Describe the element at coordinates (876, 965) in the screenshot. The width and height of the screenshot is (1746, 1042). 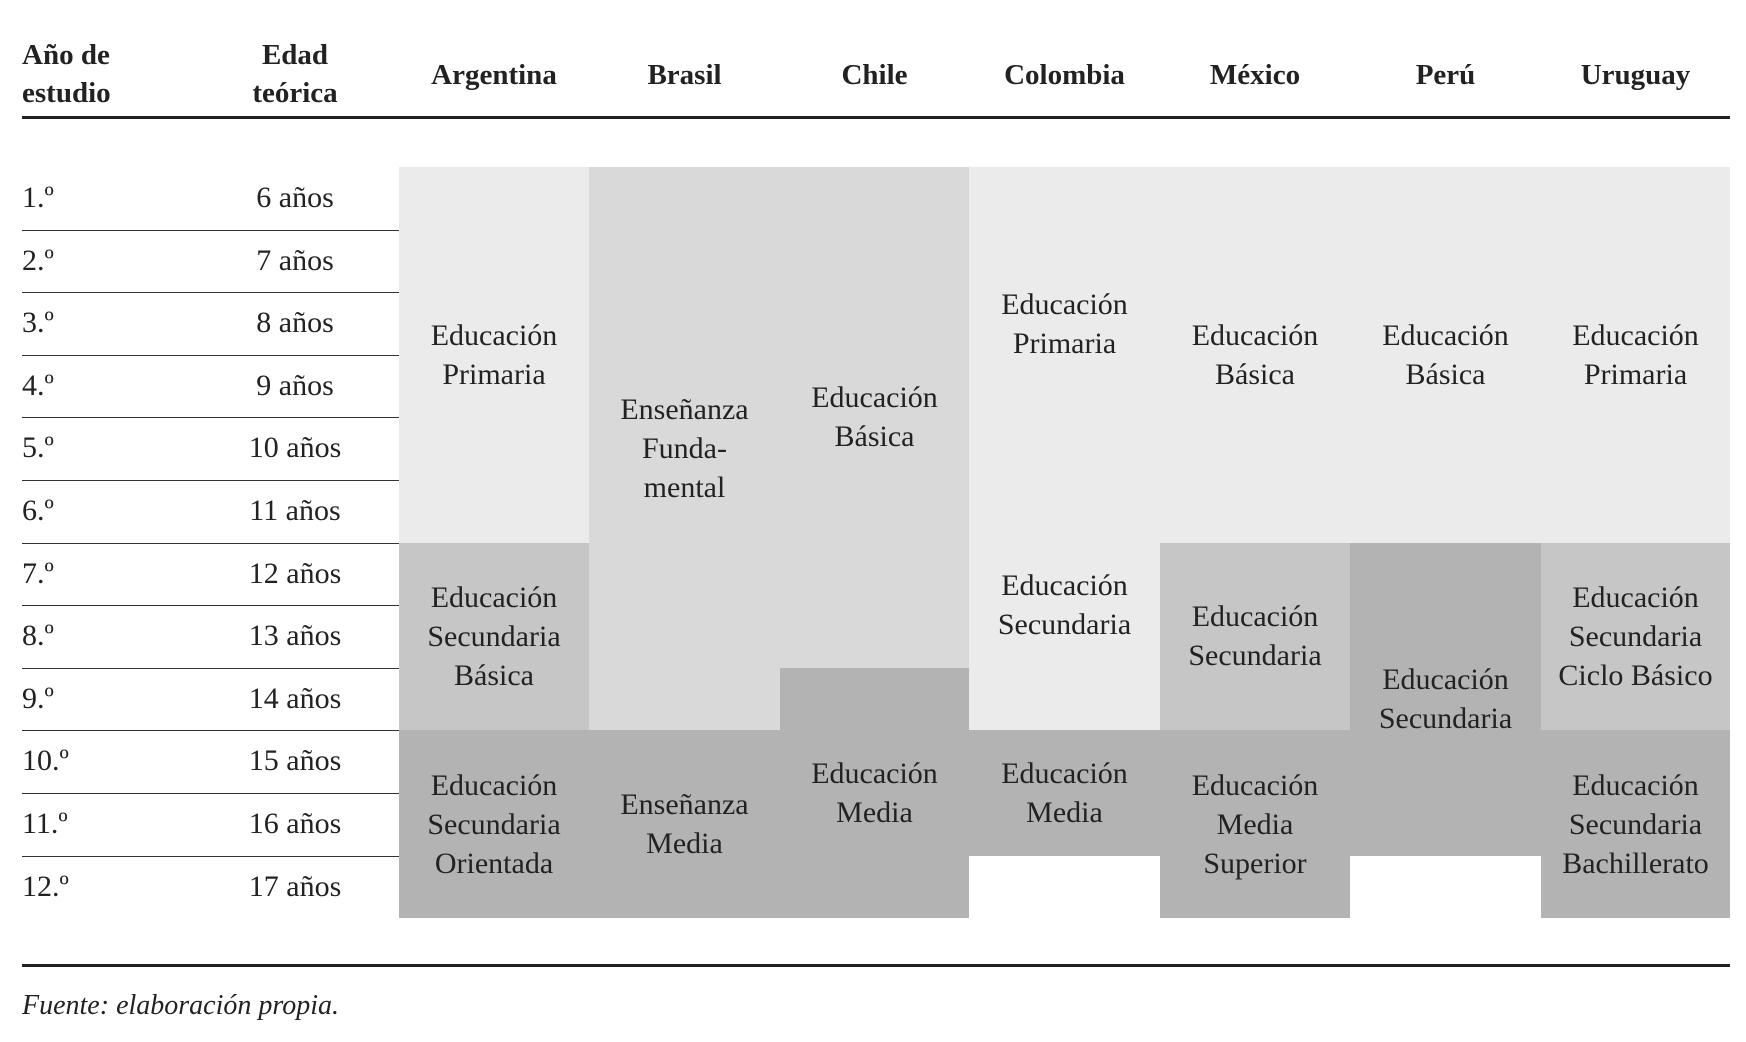
I see `bottom-rule` at that location.